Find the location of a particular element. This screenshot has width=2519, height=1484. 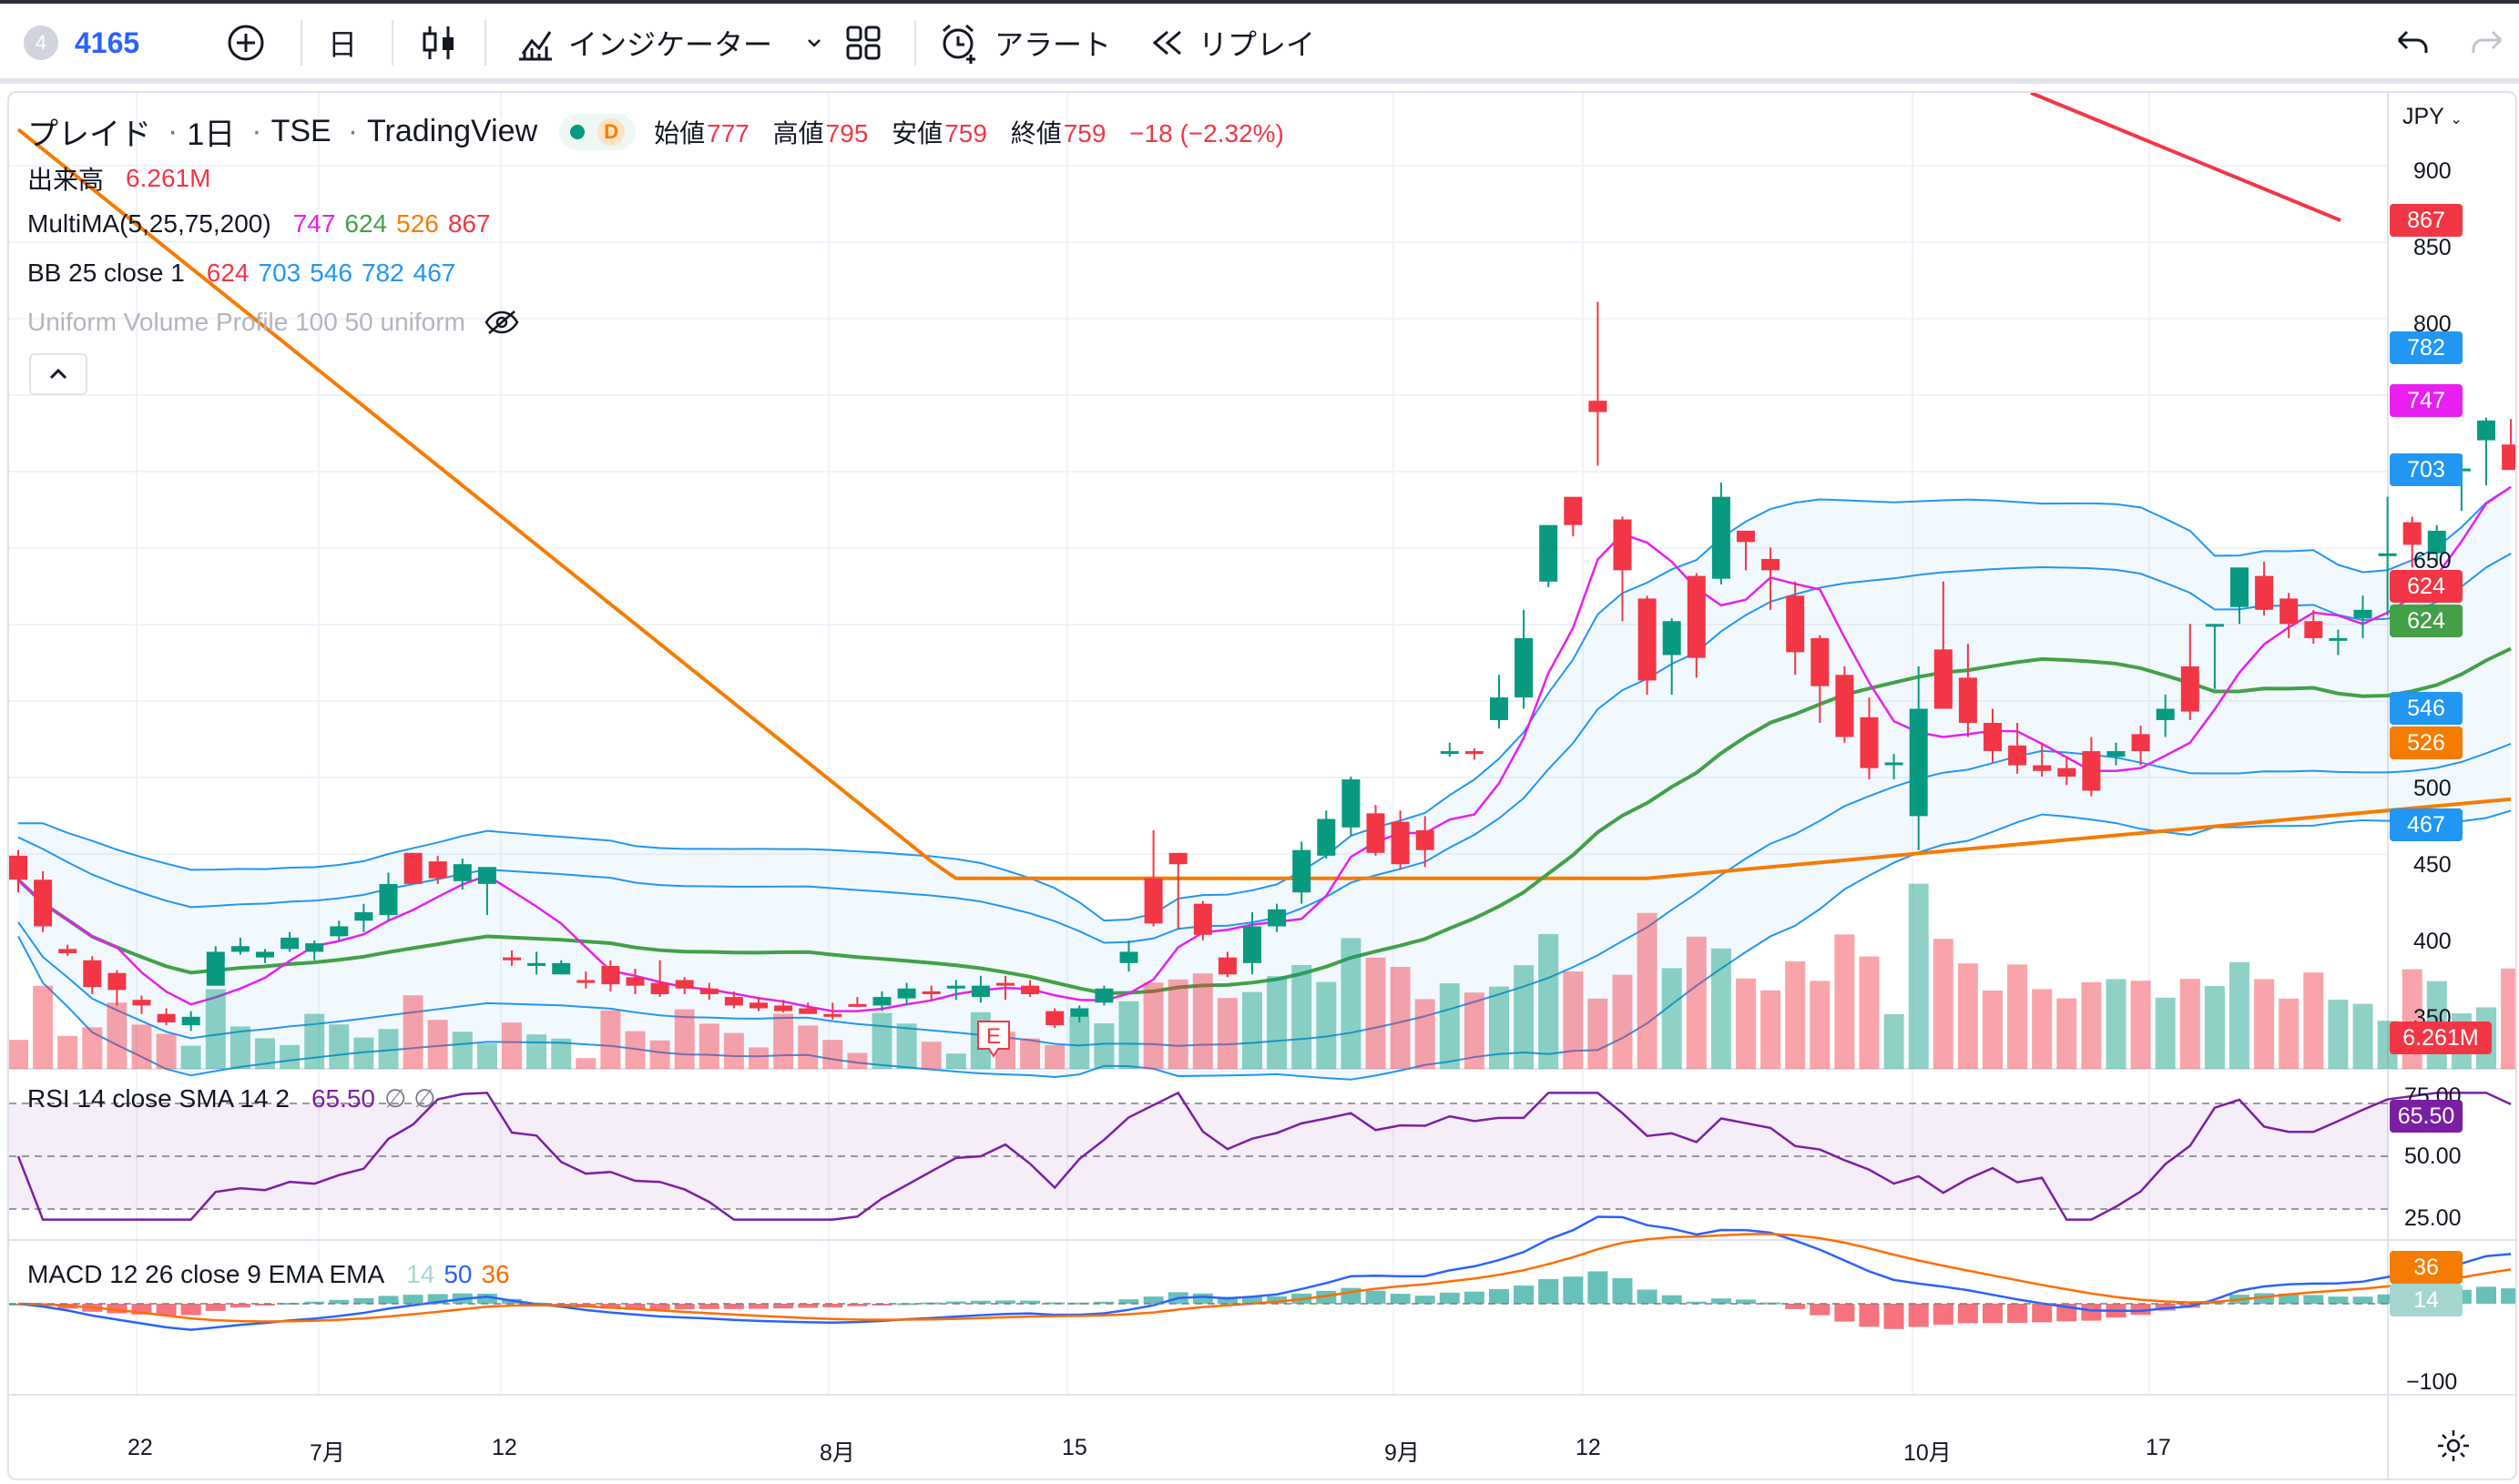

ma-label: MultiMA(5,25,75,200) is located at coordinates (149, 223).